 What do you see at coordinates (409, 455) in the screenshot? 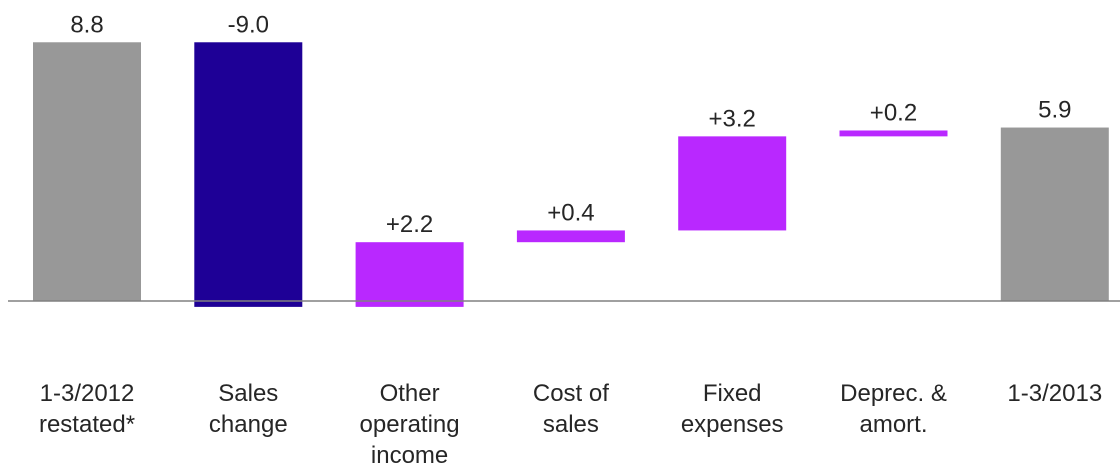
I see `category-label-line: income` at bounding box center [409, 455].